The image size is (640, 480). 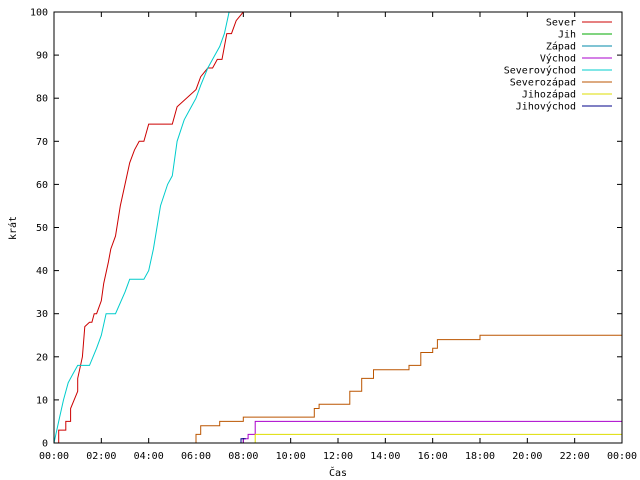 I want to click on y-tick-label: 20, so click(x=42, y=357).